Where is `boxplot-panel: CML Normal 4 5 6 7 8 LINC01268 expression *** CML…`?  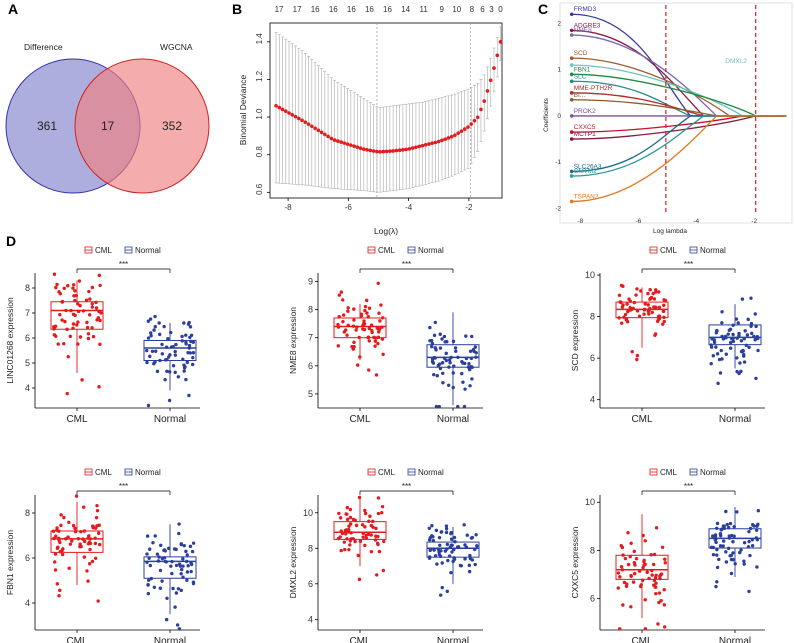 boxplot-panel: CML Normal 4 5 6 7 8 LINC01268 expression *** CML… is located at coordinates (102, 335).